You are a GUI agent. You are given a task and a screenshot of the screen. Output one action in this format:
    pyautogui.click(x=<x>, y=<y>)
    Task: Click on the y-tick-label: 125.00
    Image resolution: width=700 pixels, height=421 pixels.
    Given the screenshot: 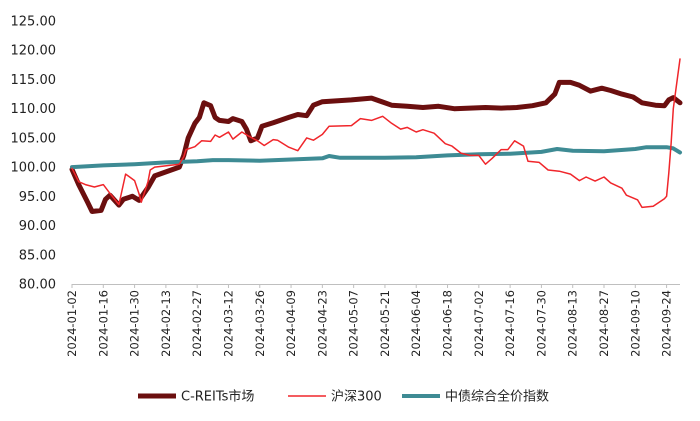 What is the action you would take?
    pyautogui.click(x=34, y=22)
    